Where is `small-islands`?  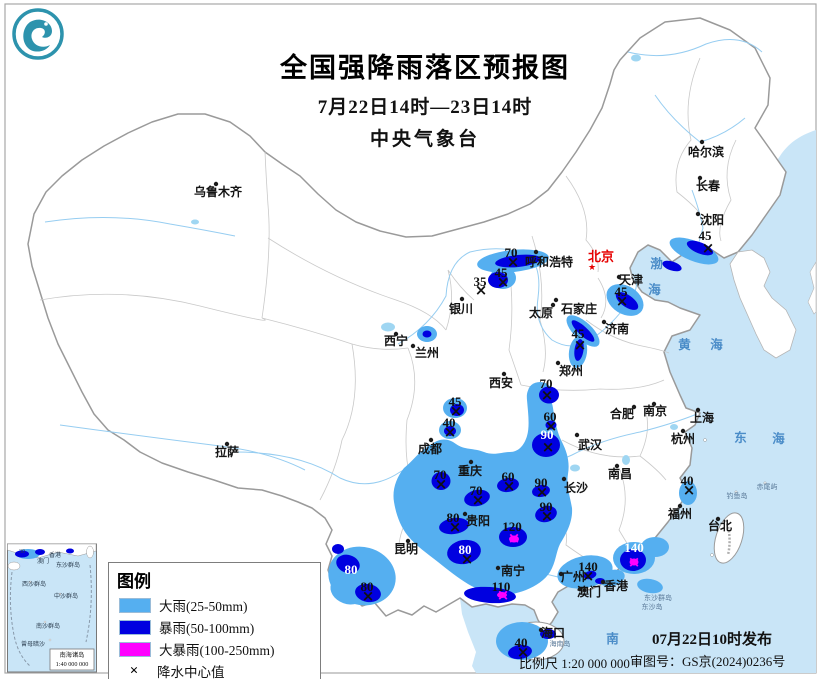 small-islands is located at coordinates (735, 497).